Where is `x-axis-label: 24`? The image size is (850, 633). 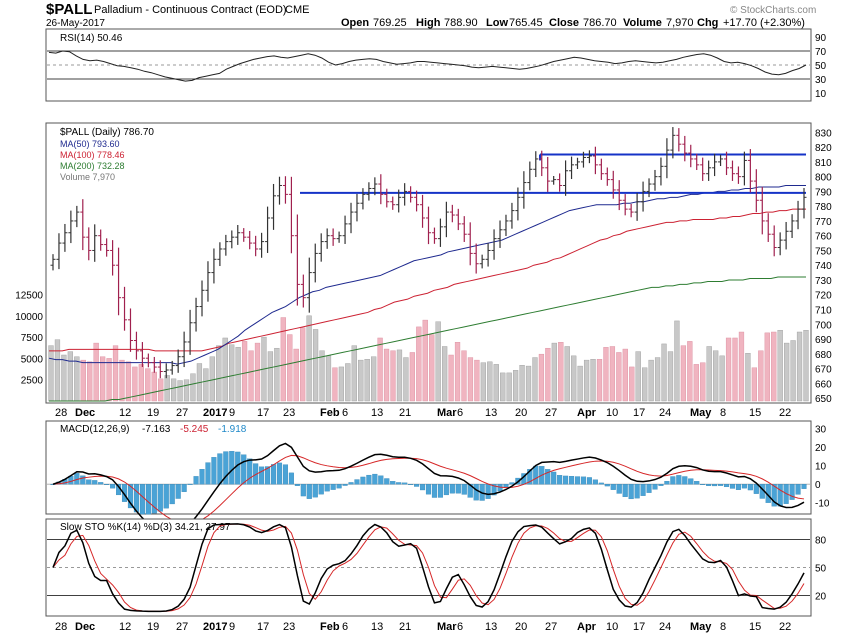
x-axis-label: 24 is located at coordinates (665, 627).